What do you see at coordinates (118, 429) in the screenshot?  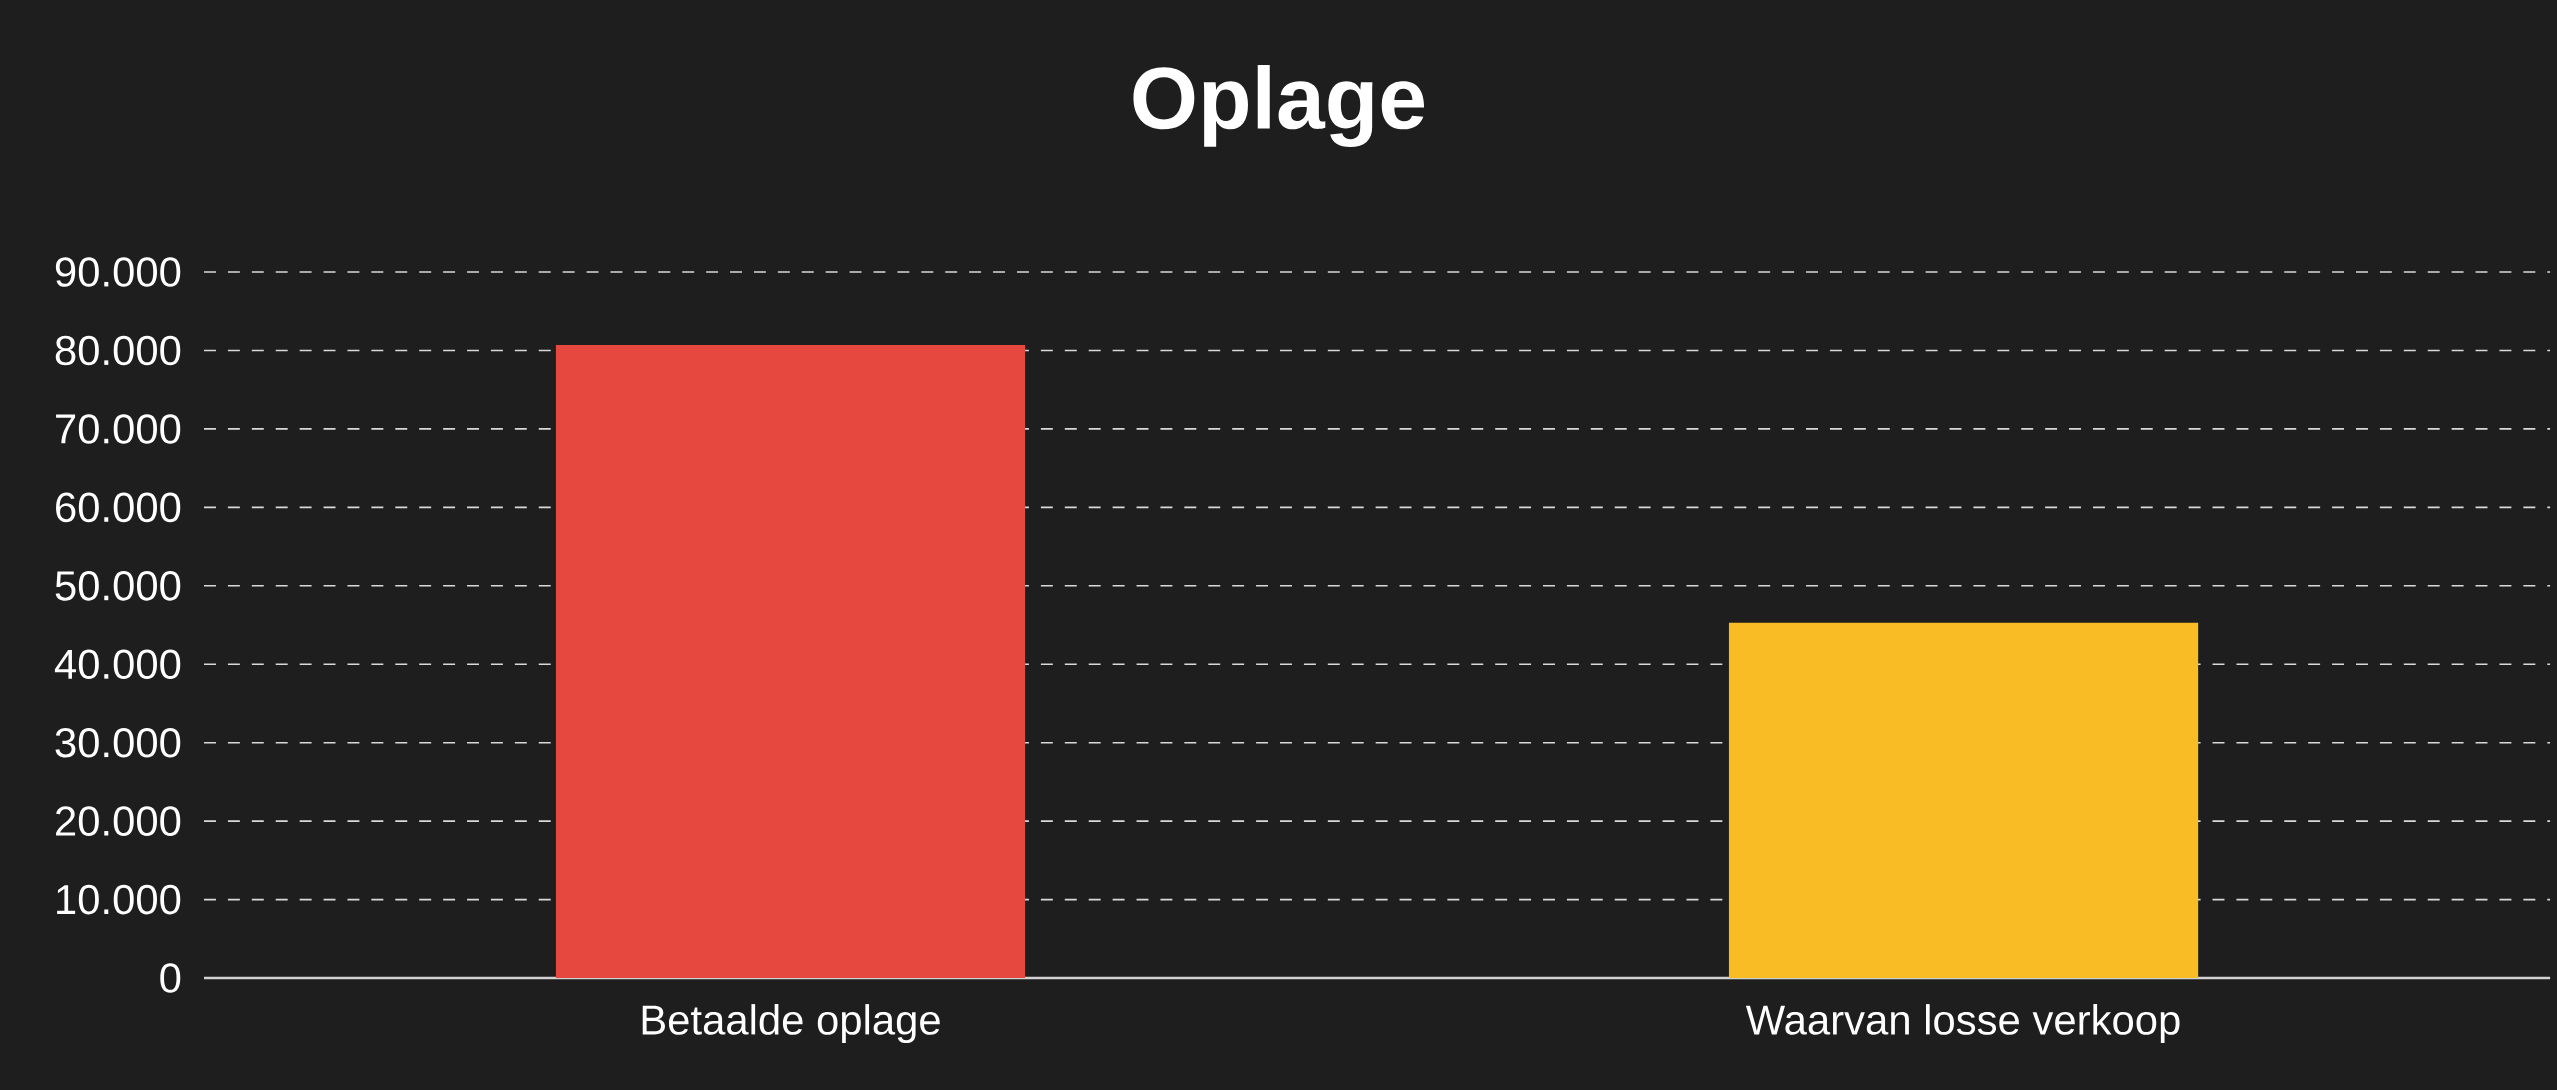 I see `y-tick-label: 70.000` at bounding box center [118, 429].